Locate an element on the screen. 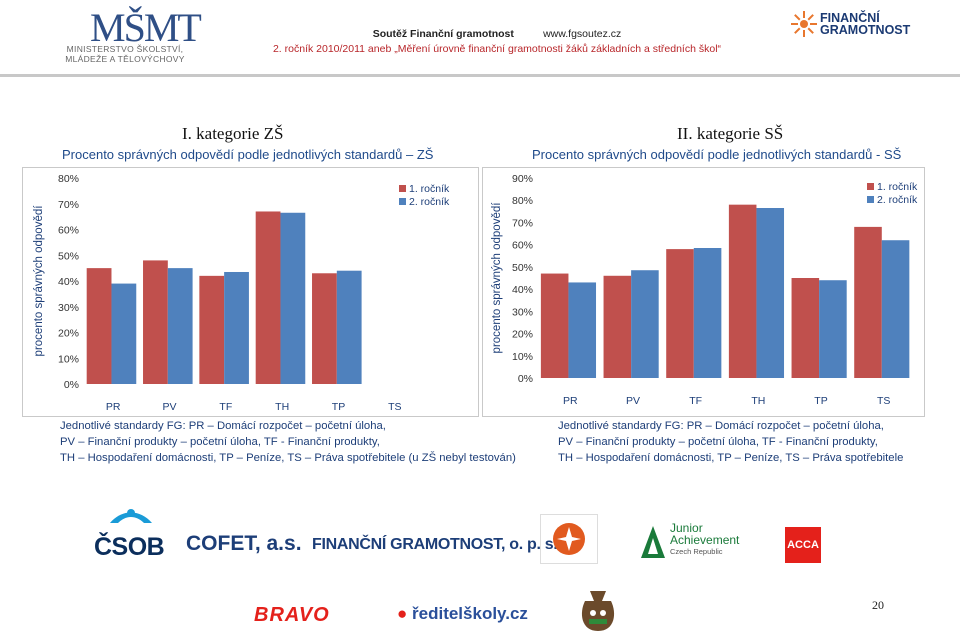 This screenshot has width=960, height=640. reditel-skoly-text: ředitelškoly.cz is located at coordinates (470, 613).